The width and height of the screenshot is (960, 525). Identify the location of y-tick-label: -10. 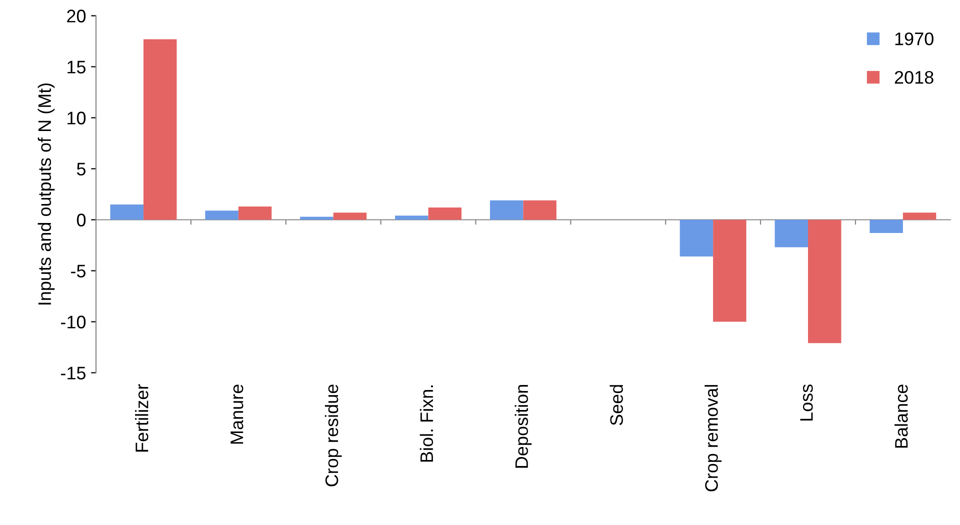
(73, 322).